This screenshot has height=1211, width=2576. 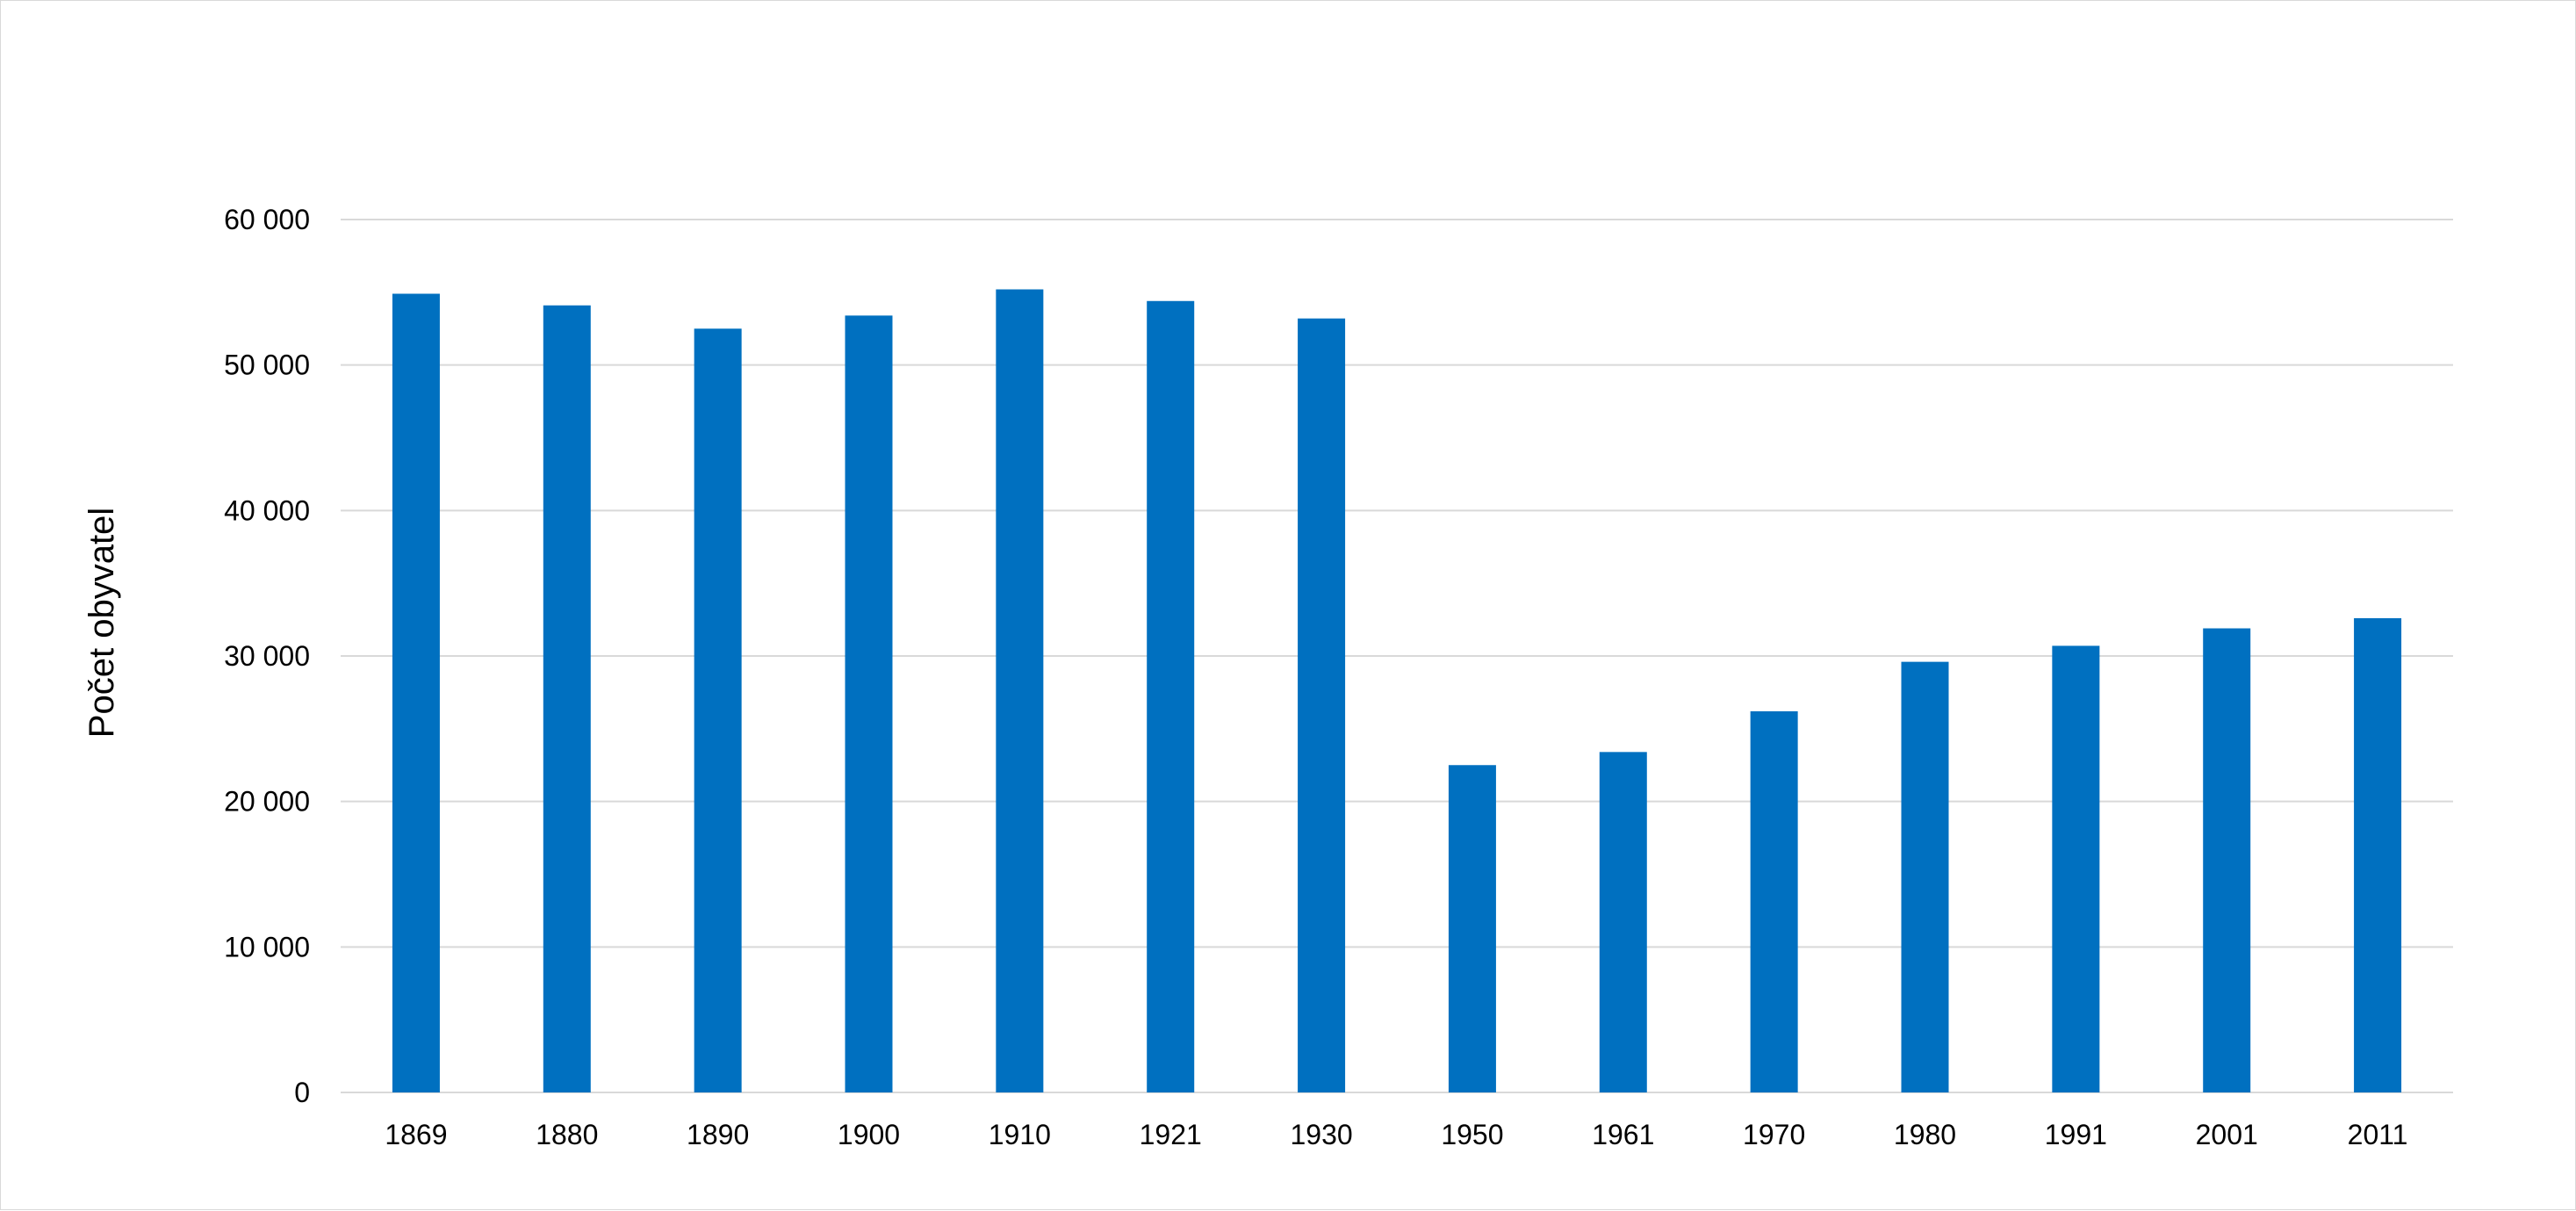 I want to click on y-axis-title: Počet obyvatel, so click(x=102, y=623).